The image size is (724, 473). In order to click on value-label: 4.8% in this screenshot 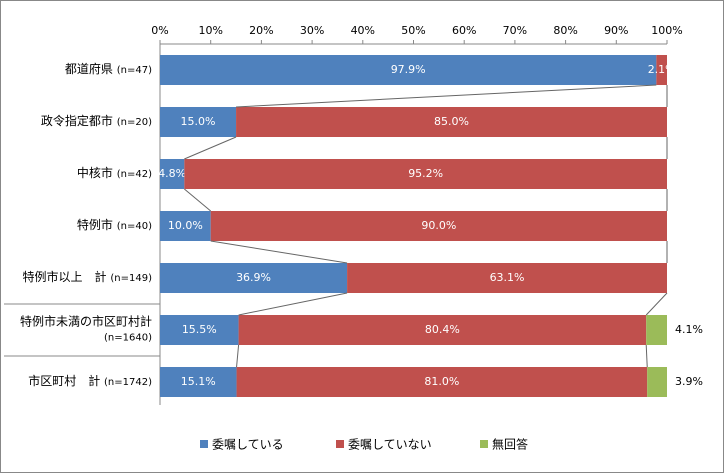, I will do `click(172, 173)`.